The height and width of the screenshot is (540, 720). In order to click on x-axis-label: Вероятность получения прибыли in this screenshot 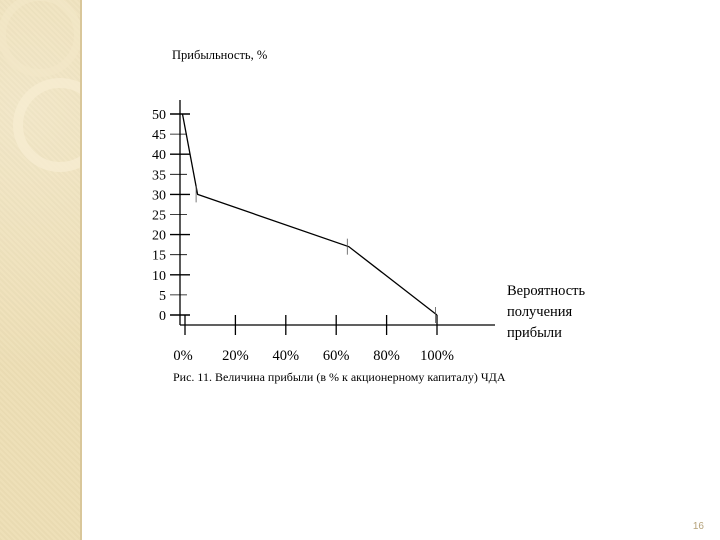, I will do `click(546, 312)`.